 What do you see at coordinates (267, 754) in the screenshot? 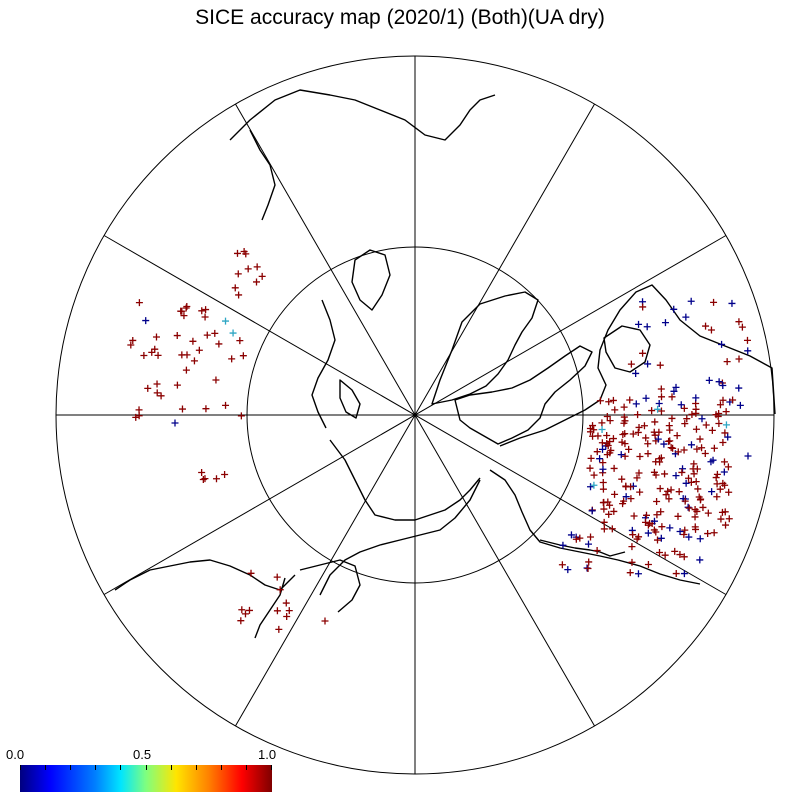
I see `colorbar-label-max: 1.0` at bounding box center [267, 754].